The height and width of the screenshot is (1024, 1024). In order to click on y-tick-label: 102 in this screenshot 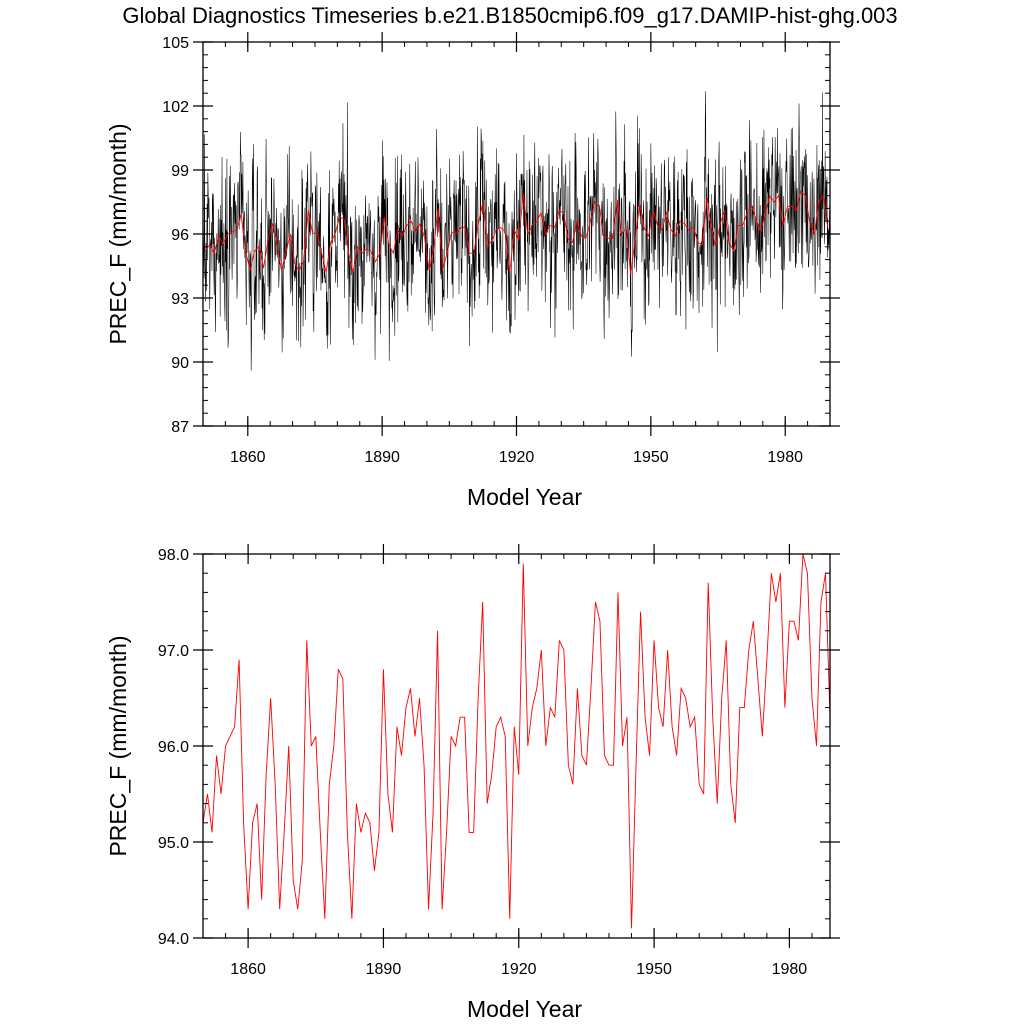, I will do `click(175, 107)`.